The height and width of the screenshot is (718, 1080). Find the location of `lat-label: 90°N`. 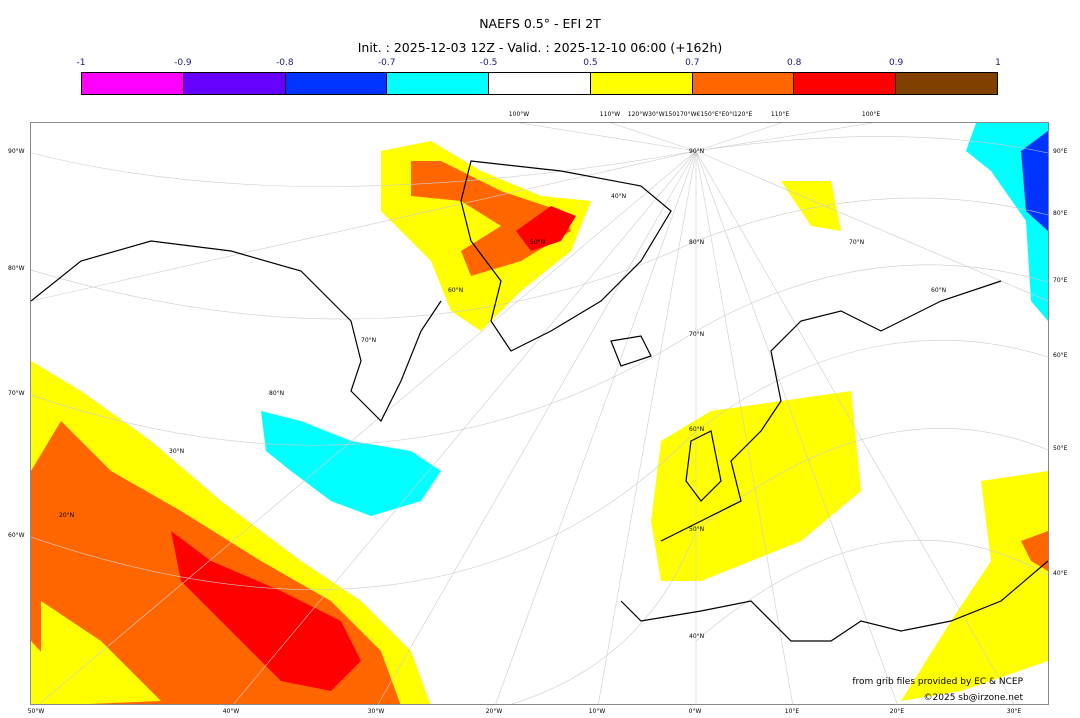

lat-label: 90°N is located at coordinates (696, 151).